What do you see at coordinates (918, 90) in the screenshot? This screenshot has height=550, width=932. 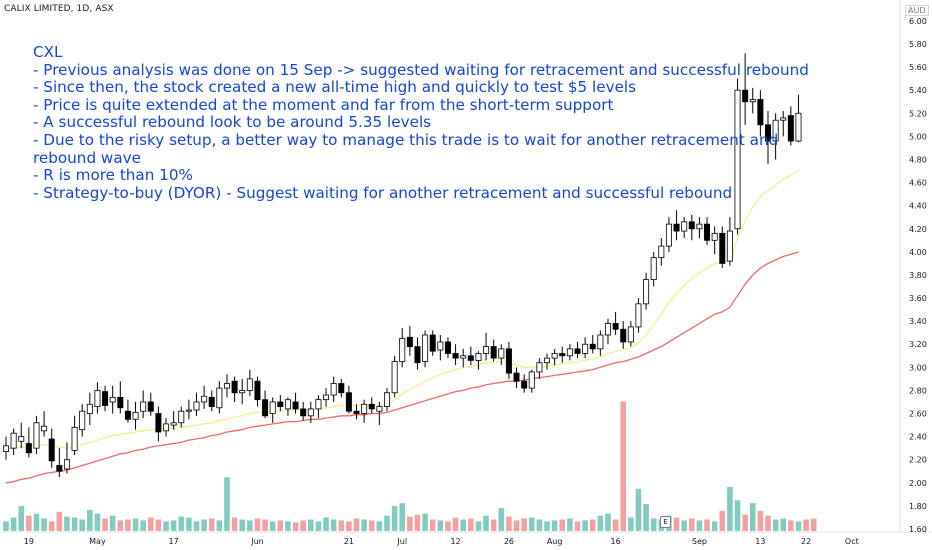 I see `y-tick-label: 5.40` at bounding box center [918, 90].